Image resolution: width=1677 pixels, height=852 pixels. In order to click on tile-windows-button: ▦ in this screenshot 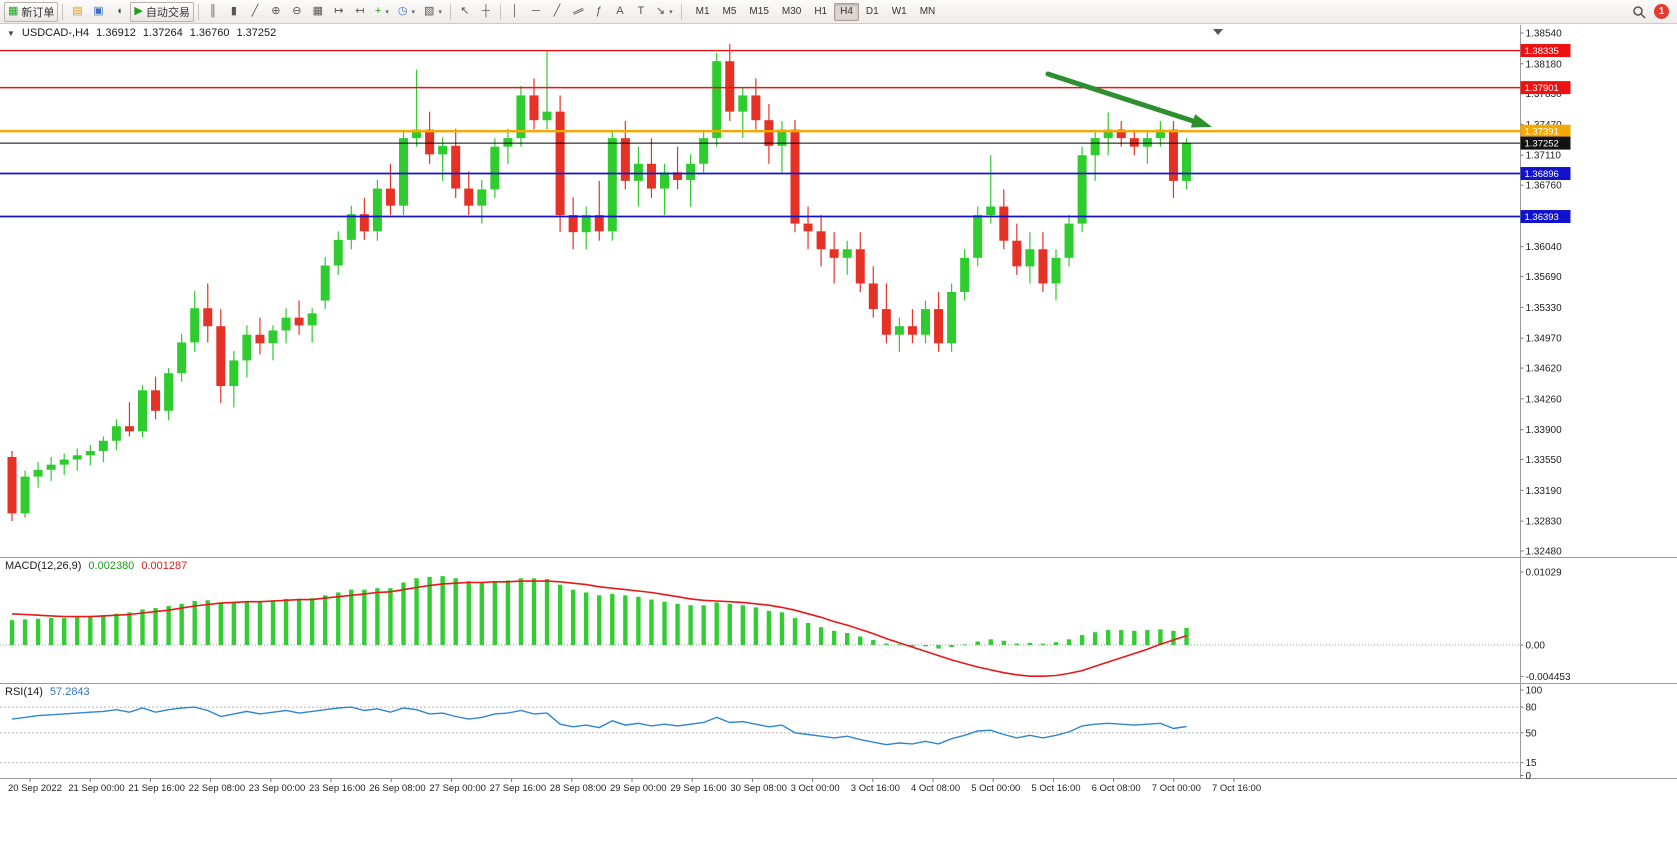, I will do `click(318, 12)`.